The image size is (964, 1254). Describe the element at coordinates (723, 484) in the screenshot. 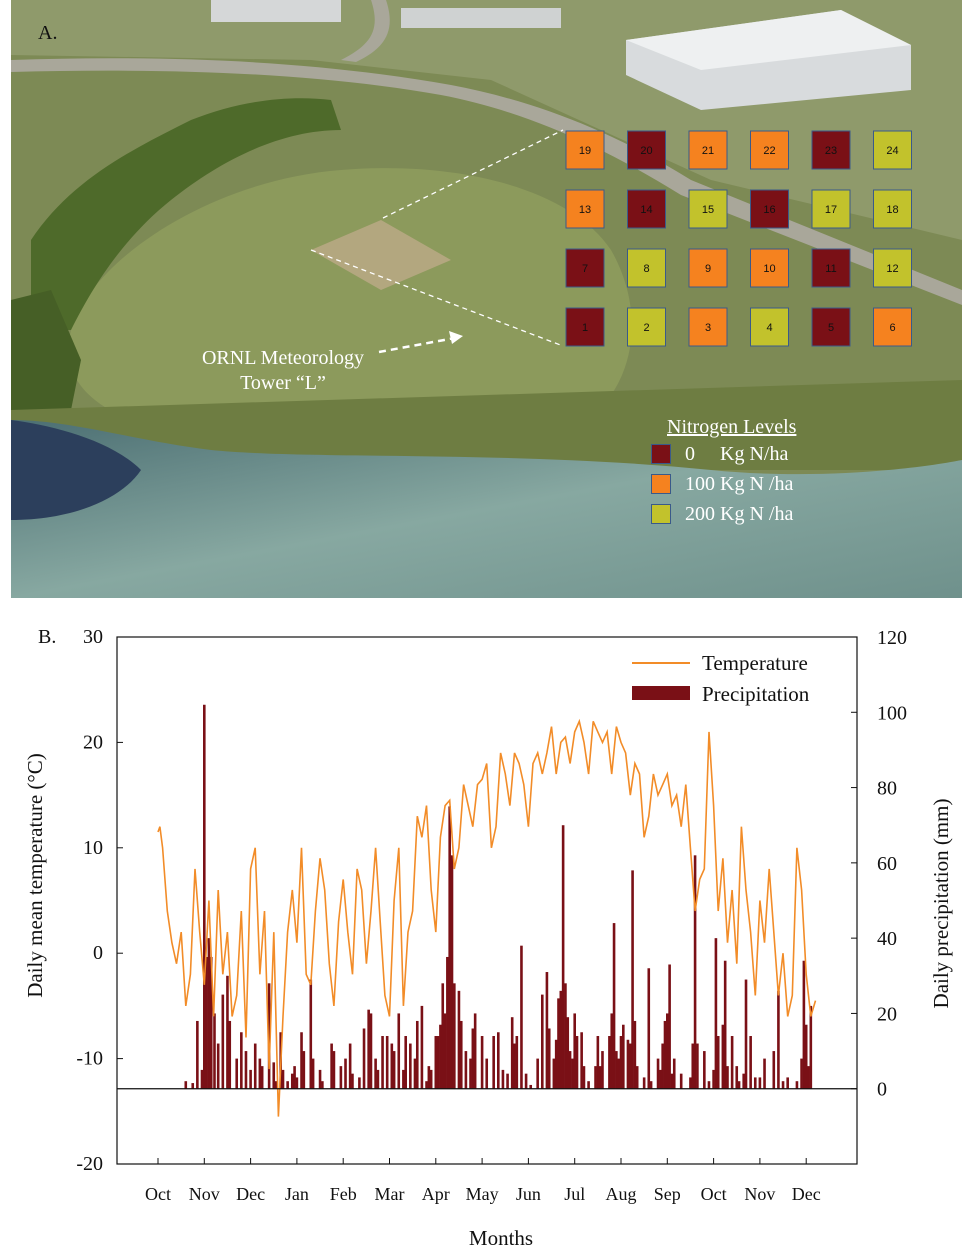

I see `nitrogen-legend-rows: 0 Kg N/ha 100 Kg N /ha 200 Kg N /ha` at that location.